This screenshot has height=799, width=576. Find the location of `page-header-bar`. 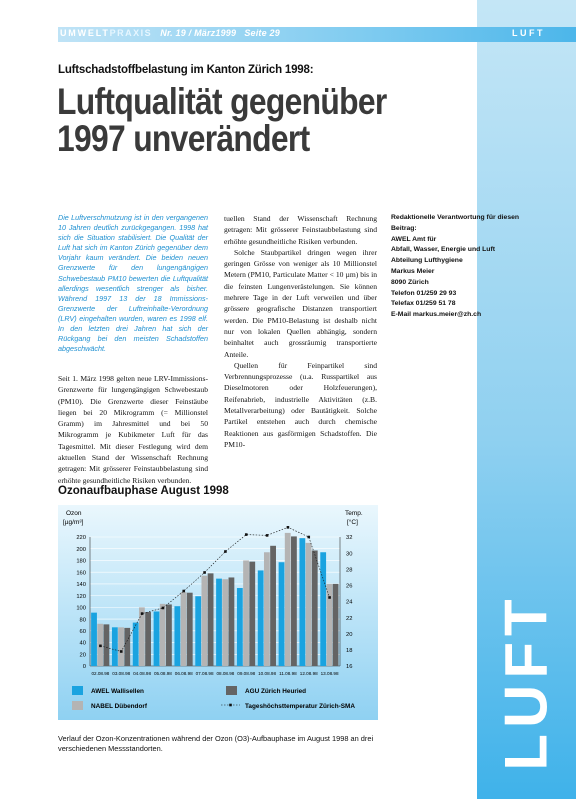

page-header-bar is located at coordinates (317, 34).